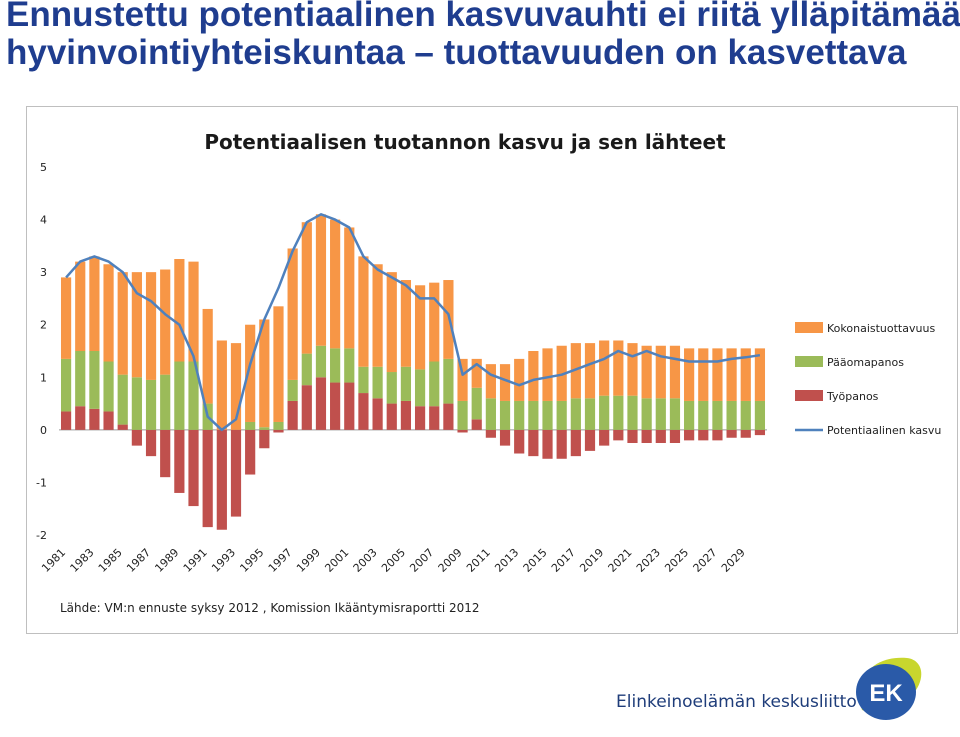 The image size is (960, 737). What do you see at coordinates (41, 482) in the screenshot?
I see `y-tick-label: -1` at bounding box center [41, 482].